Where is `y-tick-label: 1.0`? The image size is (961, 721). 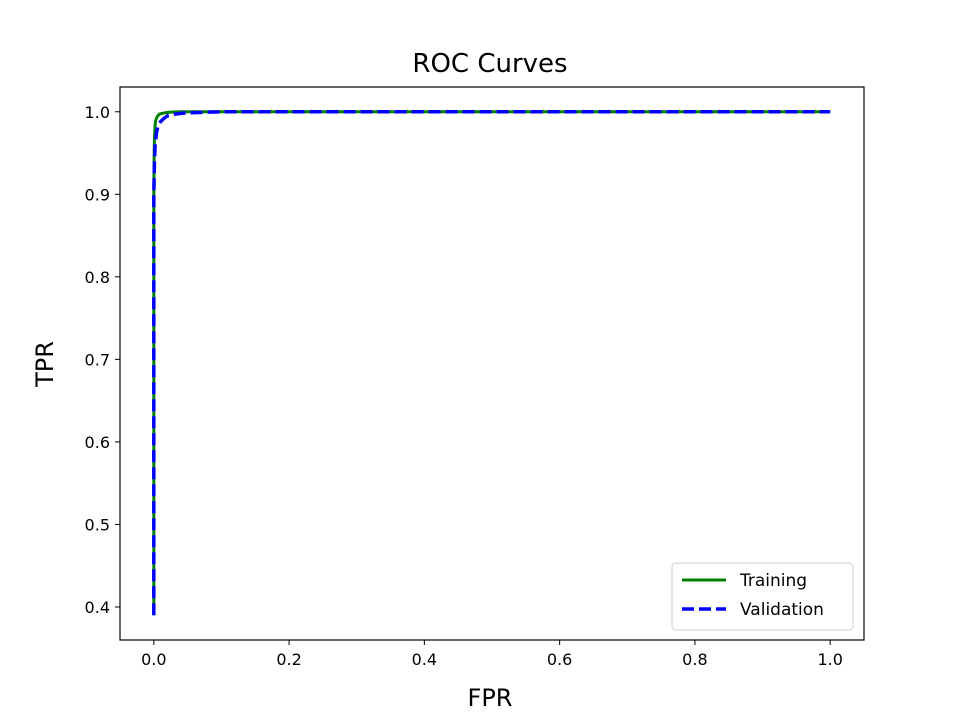 y-tick-label: 1.0 is located at coordinates (97, 112).